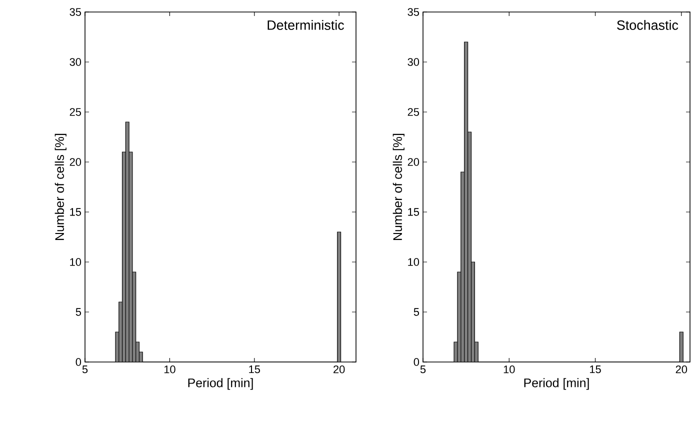  Describe the element at coordinates (647, 25) in the screenshot. I see `chart-title: Stochastic` at that location.